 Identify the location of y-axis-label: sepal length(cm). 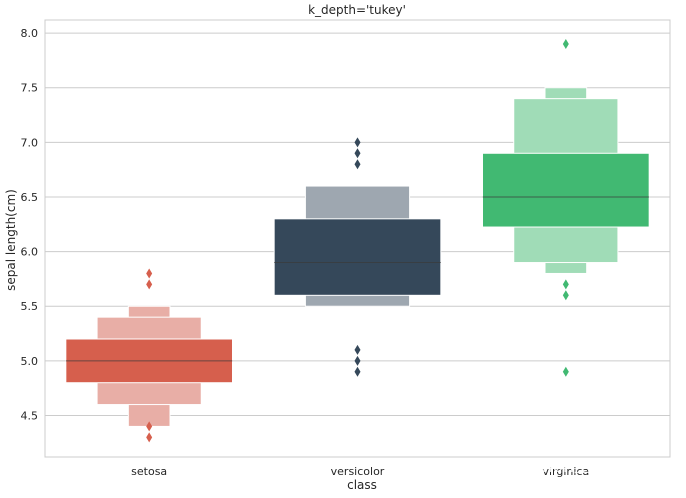
(11, 240).